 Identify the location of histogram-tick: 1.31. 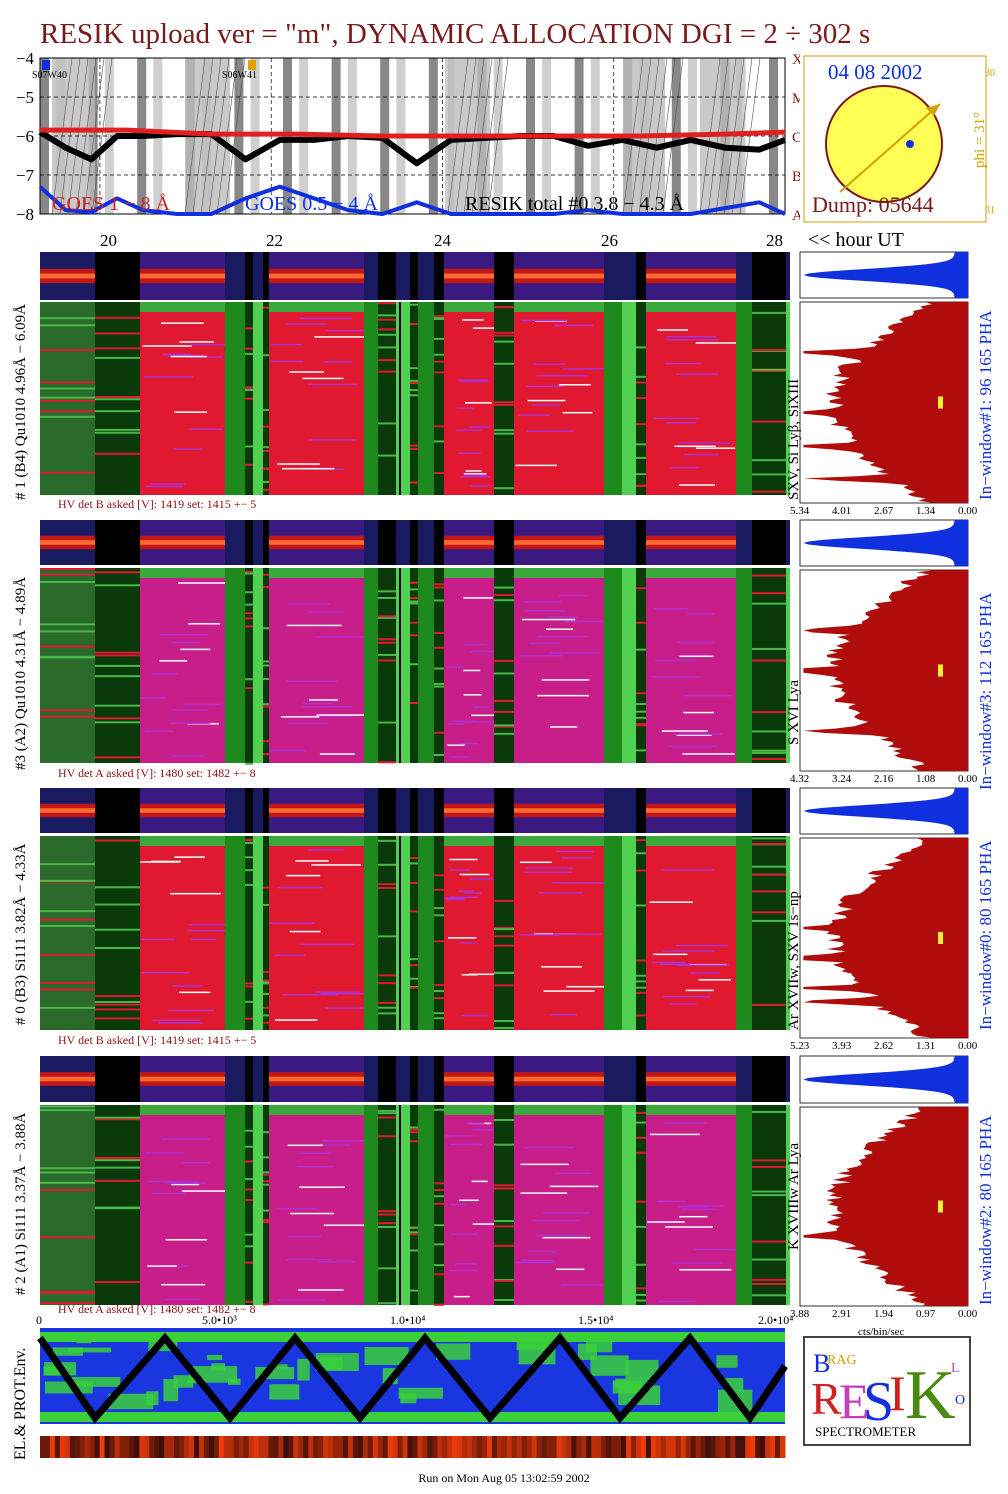
(926, 1046).